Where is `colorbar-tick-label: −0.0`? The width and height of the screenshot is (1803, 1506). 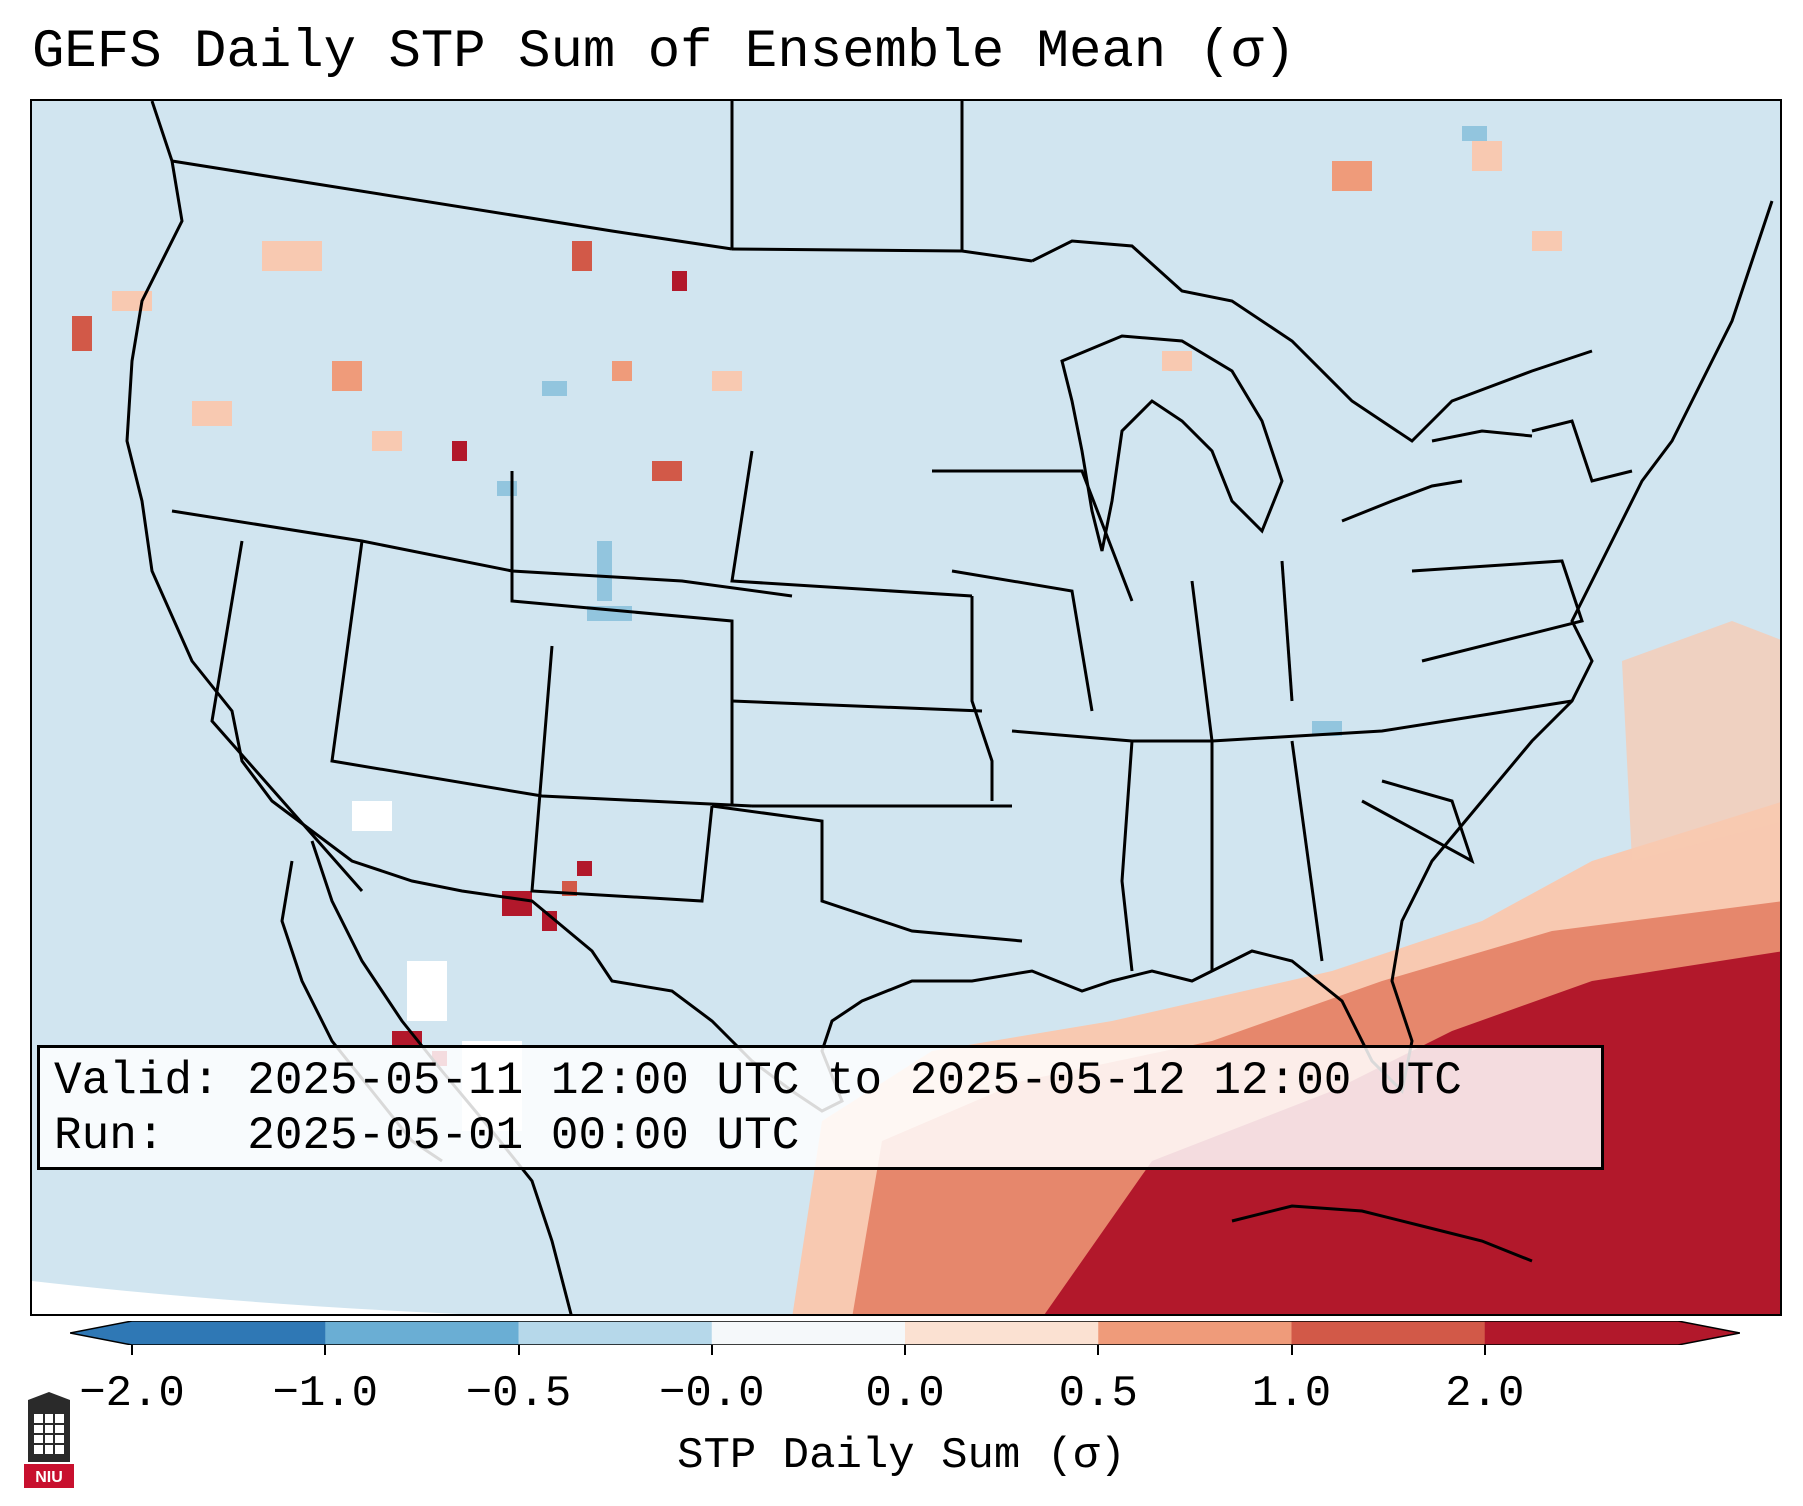 colorbar-tick-label: −0.0 is located at coordinates (711, 1394).